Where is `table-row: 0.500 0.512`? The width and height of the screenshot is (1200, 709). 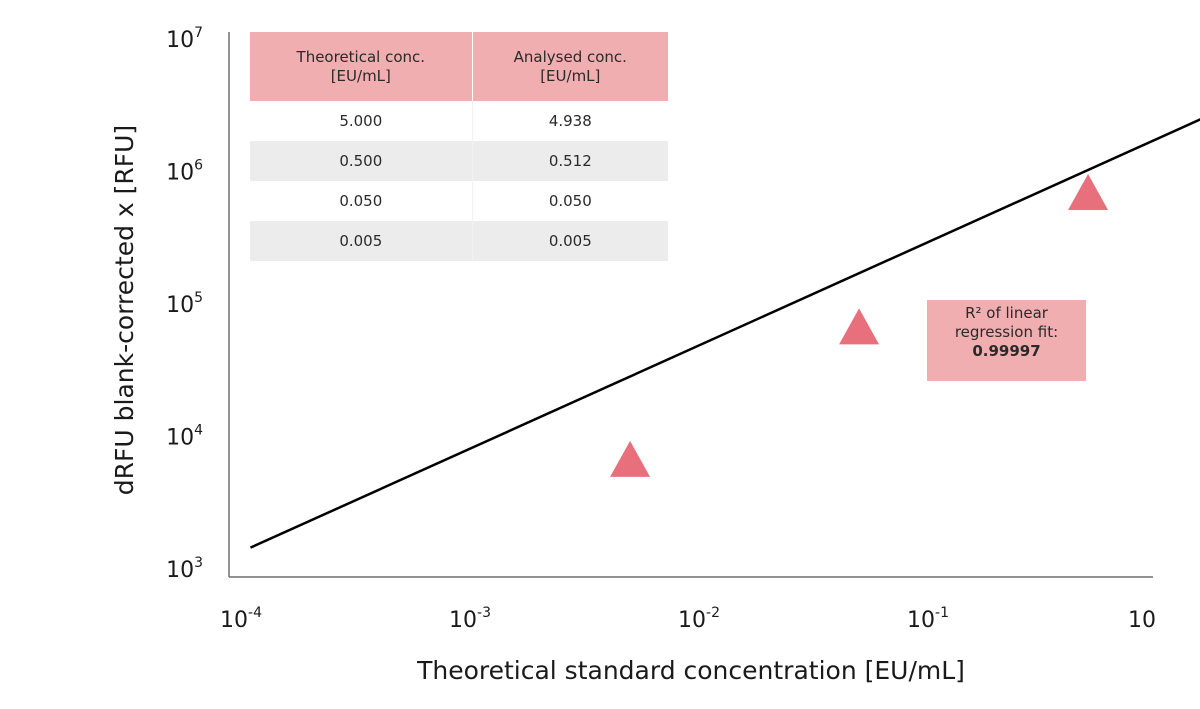 table-row: 0.500 0.512 is located at coordinates (459, 161).